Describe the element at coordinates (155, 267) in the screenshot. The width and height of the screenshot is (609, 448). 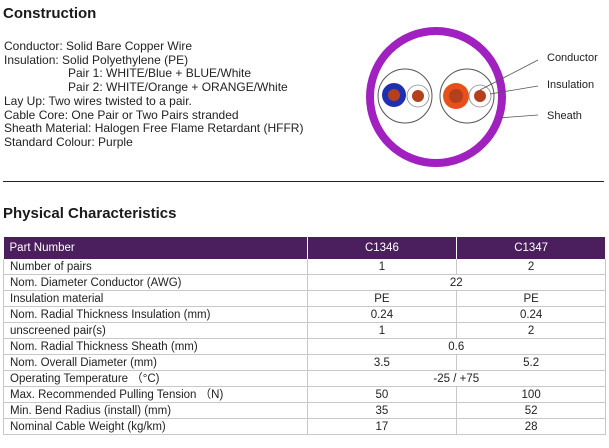
I see `row-label: Number of pairs` at that location.